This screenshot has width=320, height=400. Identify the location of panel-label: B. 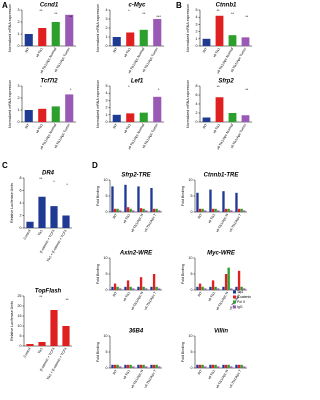
(179, 5).